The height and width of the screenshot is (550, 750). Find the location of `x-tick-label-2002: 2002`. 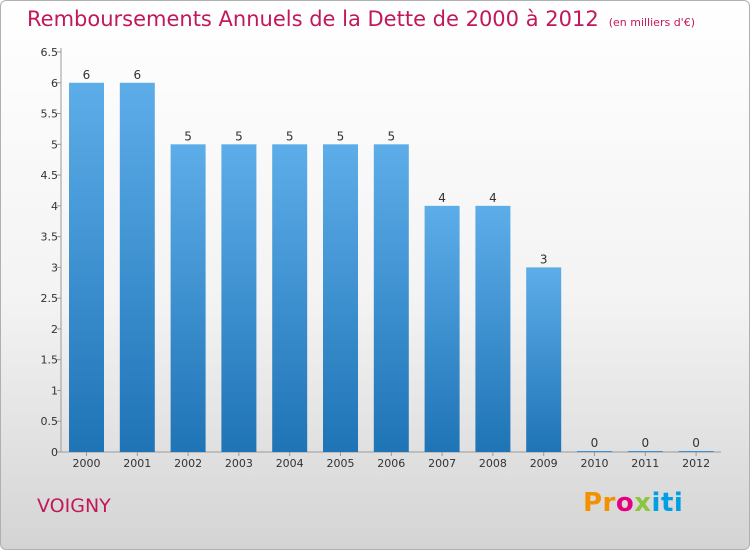

x-tick-label-2002: 2002 is located at coordinates (188, 463).